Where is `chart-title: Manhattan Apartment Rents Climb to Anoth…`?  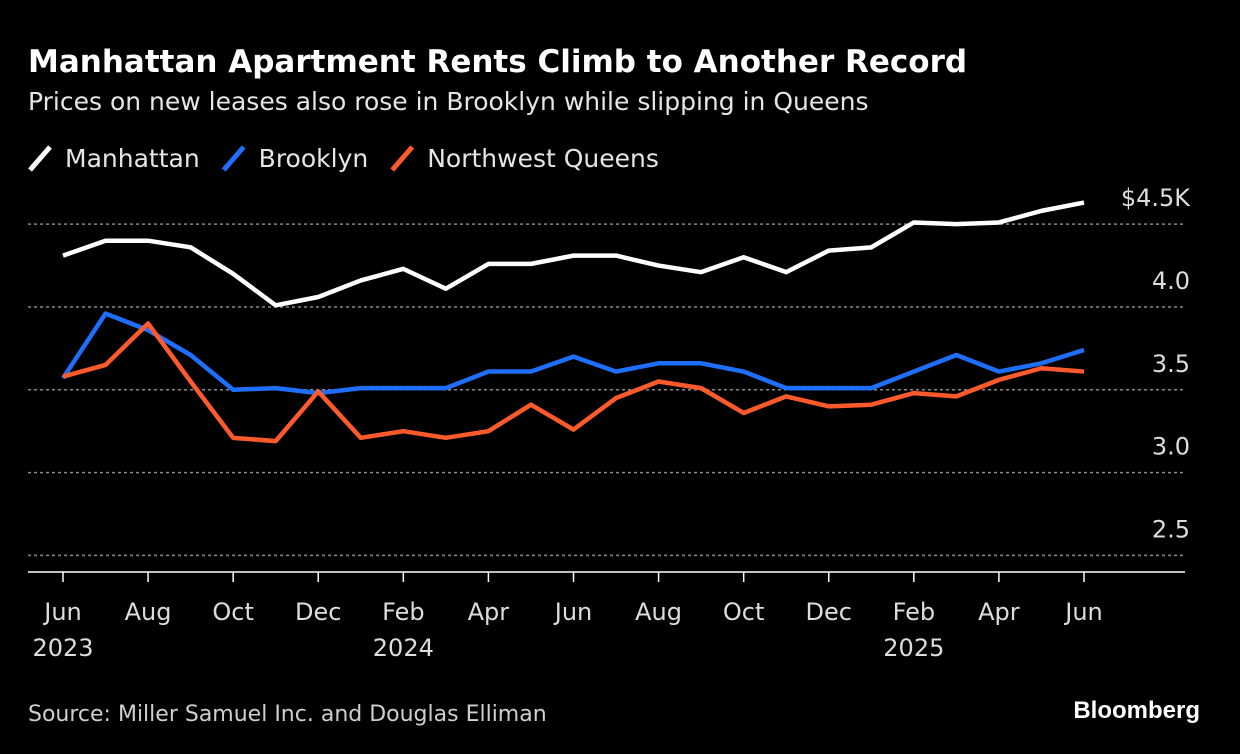
chart-title: Manhattan Apartment Rents Climb to Anoth… is located at coordinates (497, 62).